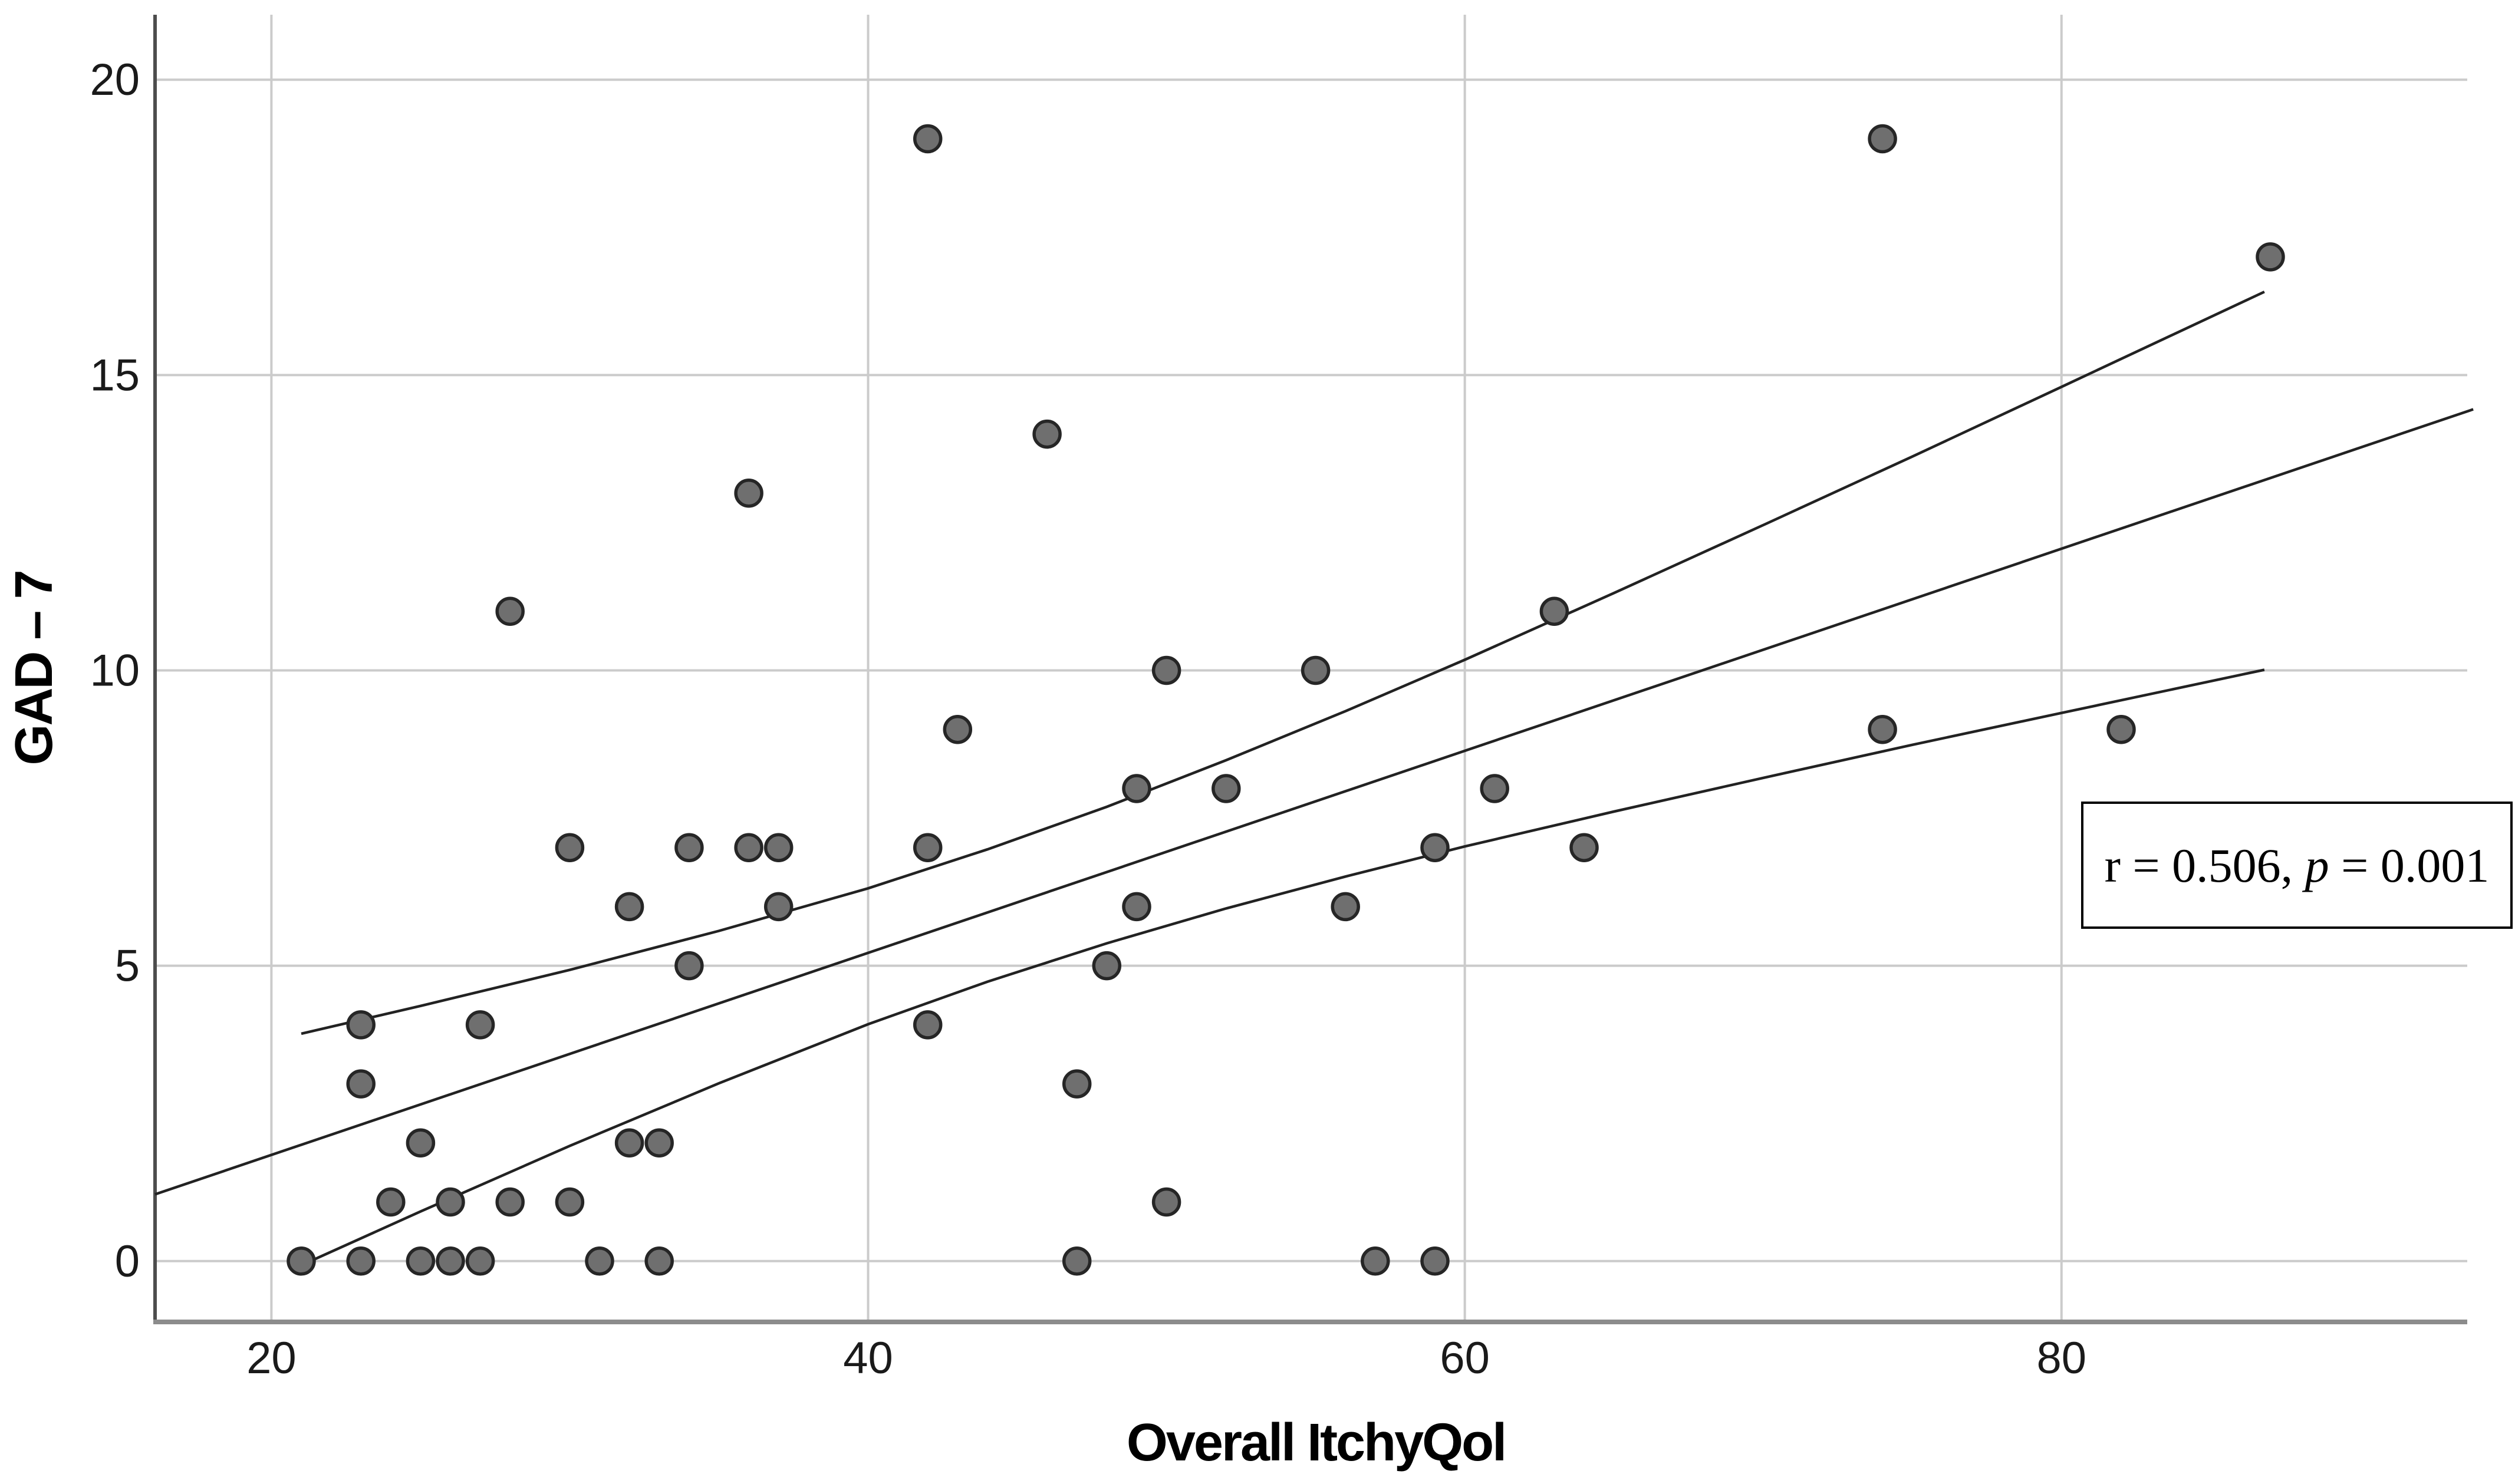 Image resolution: width=2515 pixels, height=1484 pixels. What do you see at coordinates (1316, 1442) in the screenshot?
I see `x-axis-title: Overall ItchyQol` at bounding box center [1316, 1442].